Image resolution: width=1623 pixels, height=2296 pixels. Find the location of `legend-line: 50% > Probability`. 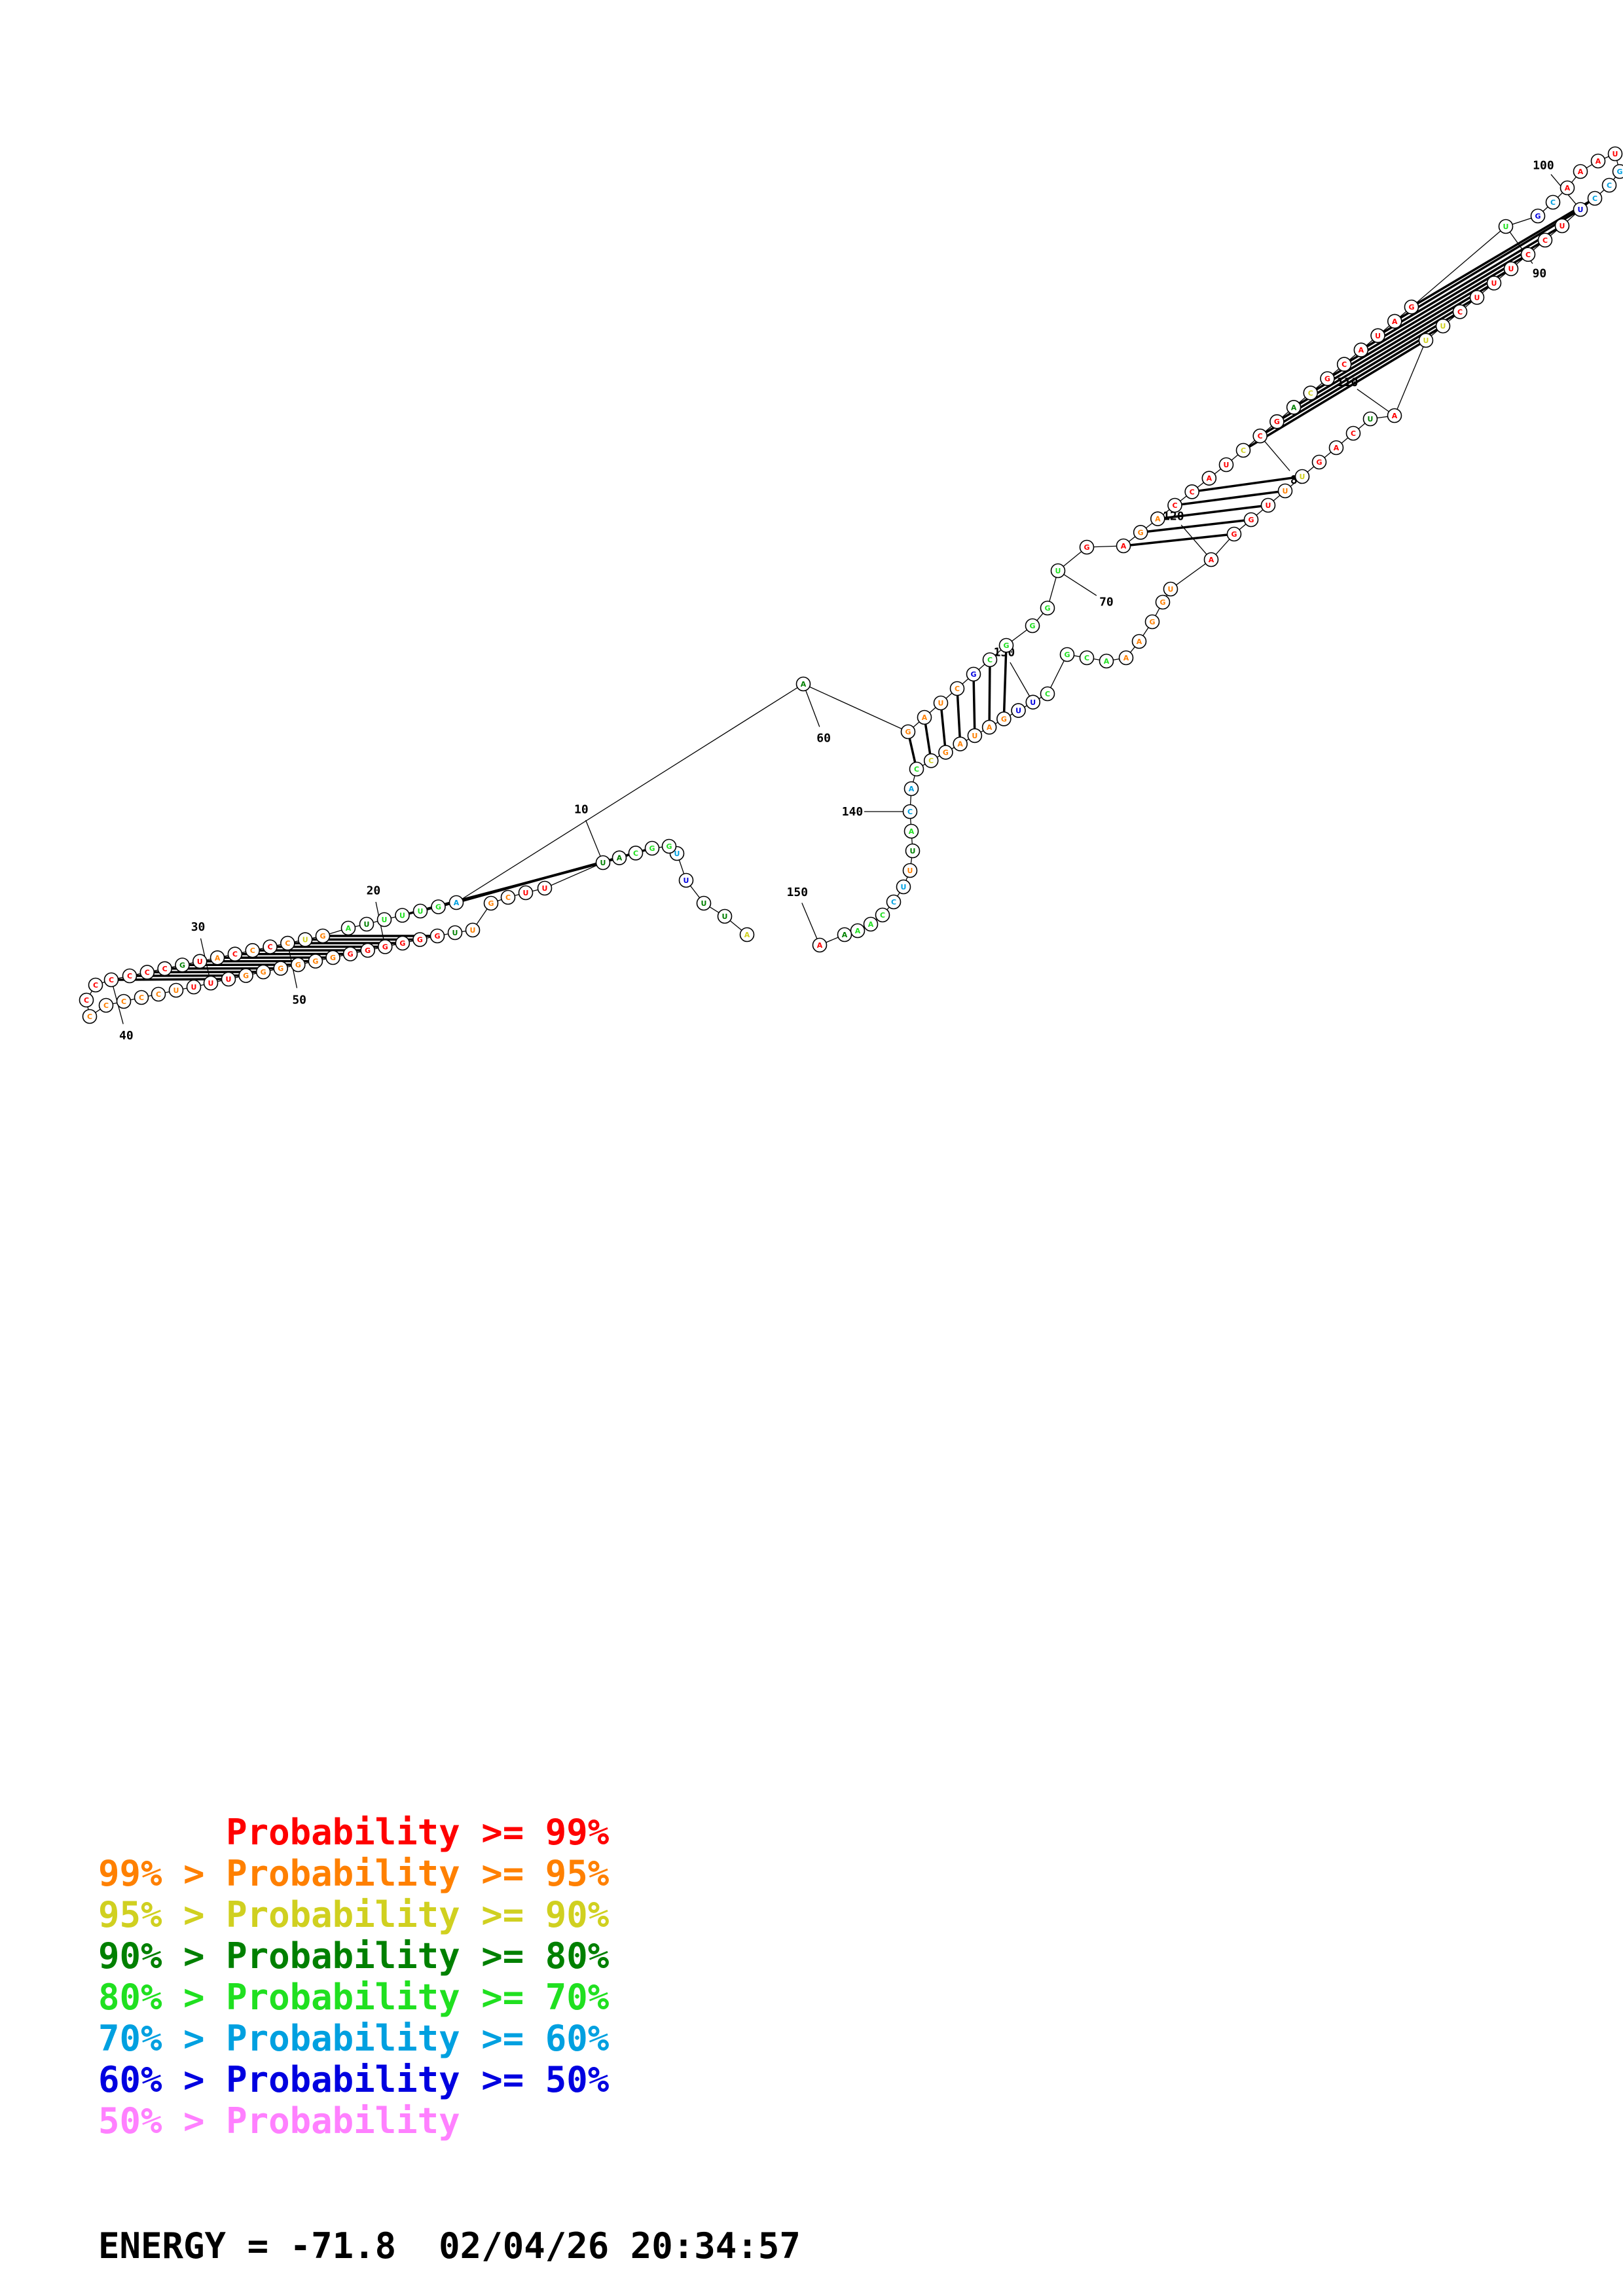

legend-line: 50% > Probability is located at coordinates (279, 2121).